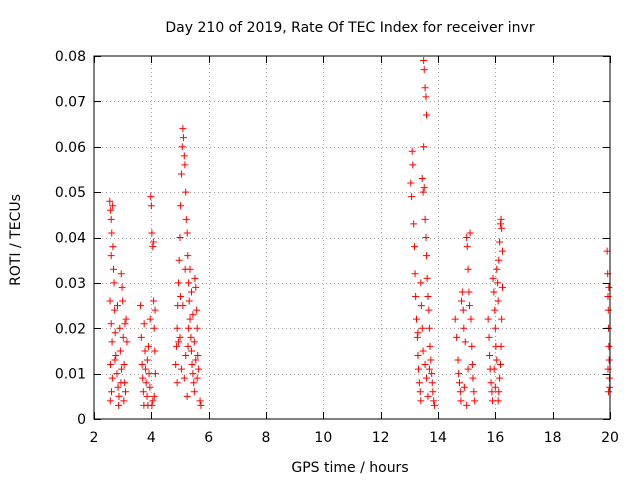 This screenshot has height=480, width=640. What do you see at coordinates (70, 57) in the screenshot?
I see `y-tick-label: 0.08` at bounding box center [70, 57].